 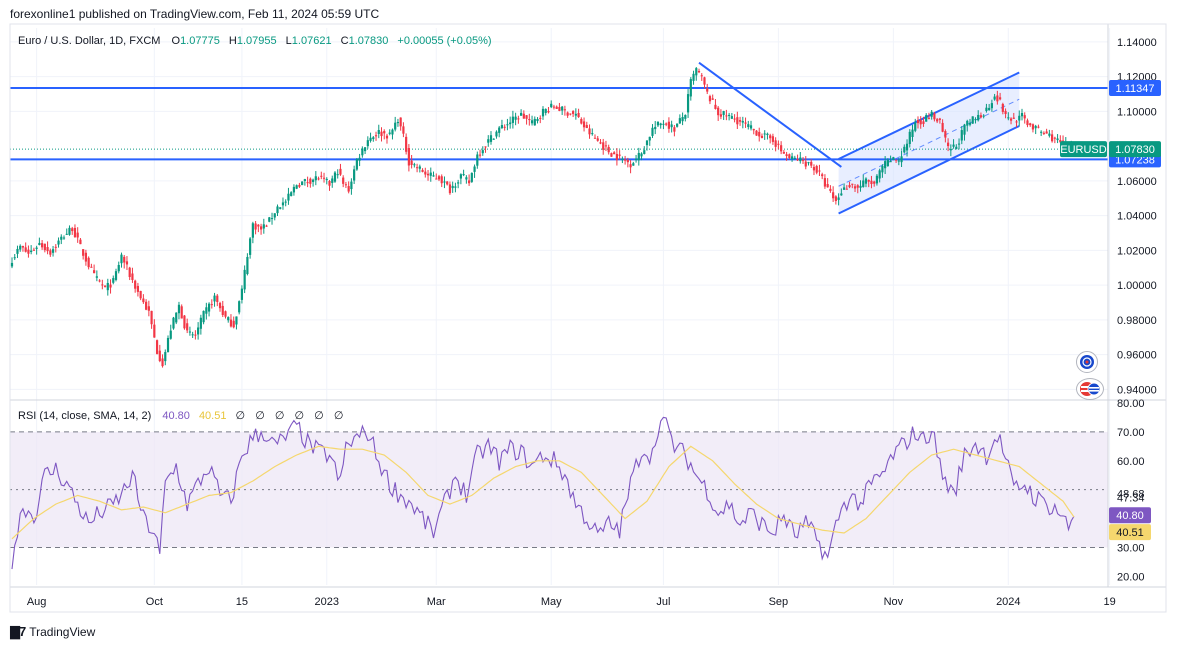 What do you see at coordinates (1087, 362) in the screenshot?
I see `globe-icon` at bounding box center [1087, 362].